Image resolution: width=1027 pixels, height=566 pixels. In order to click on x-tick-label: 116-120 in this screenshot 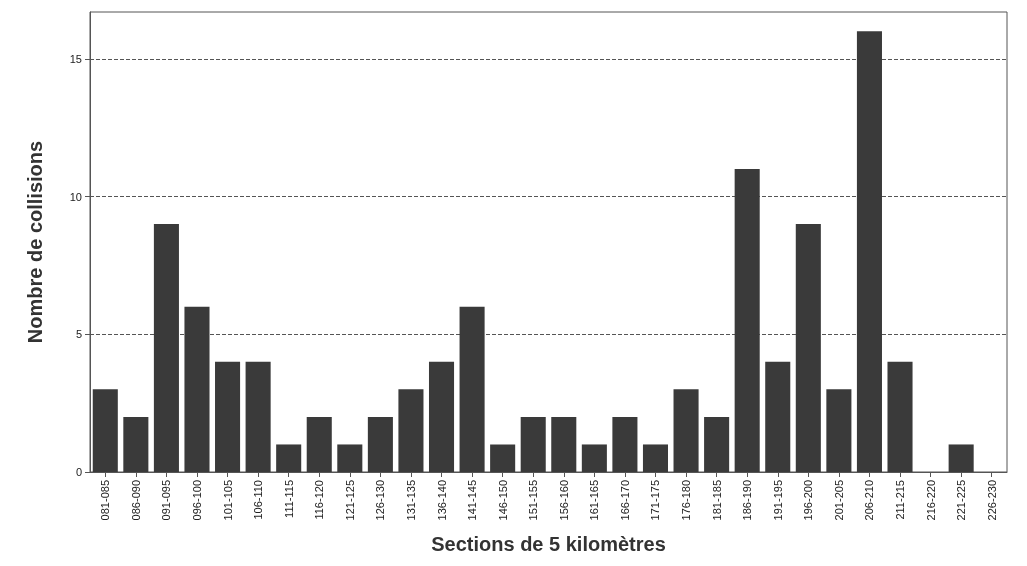, I will do `click(319, 500)`.